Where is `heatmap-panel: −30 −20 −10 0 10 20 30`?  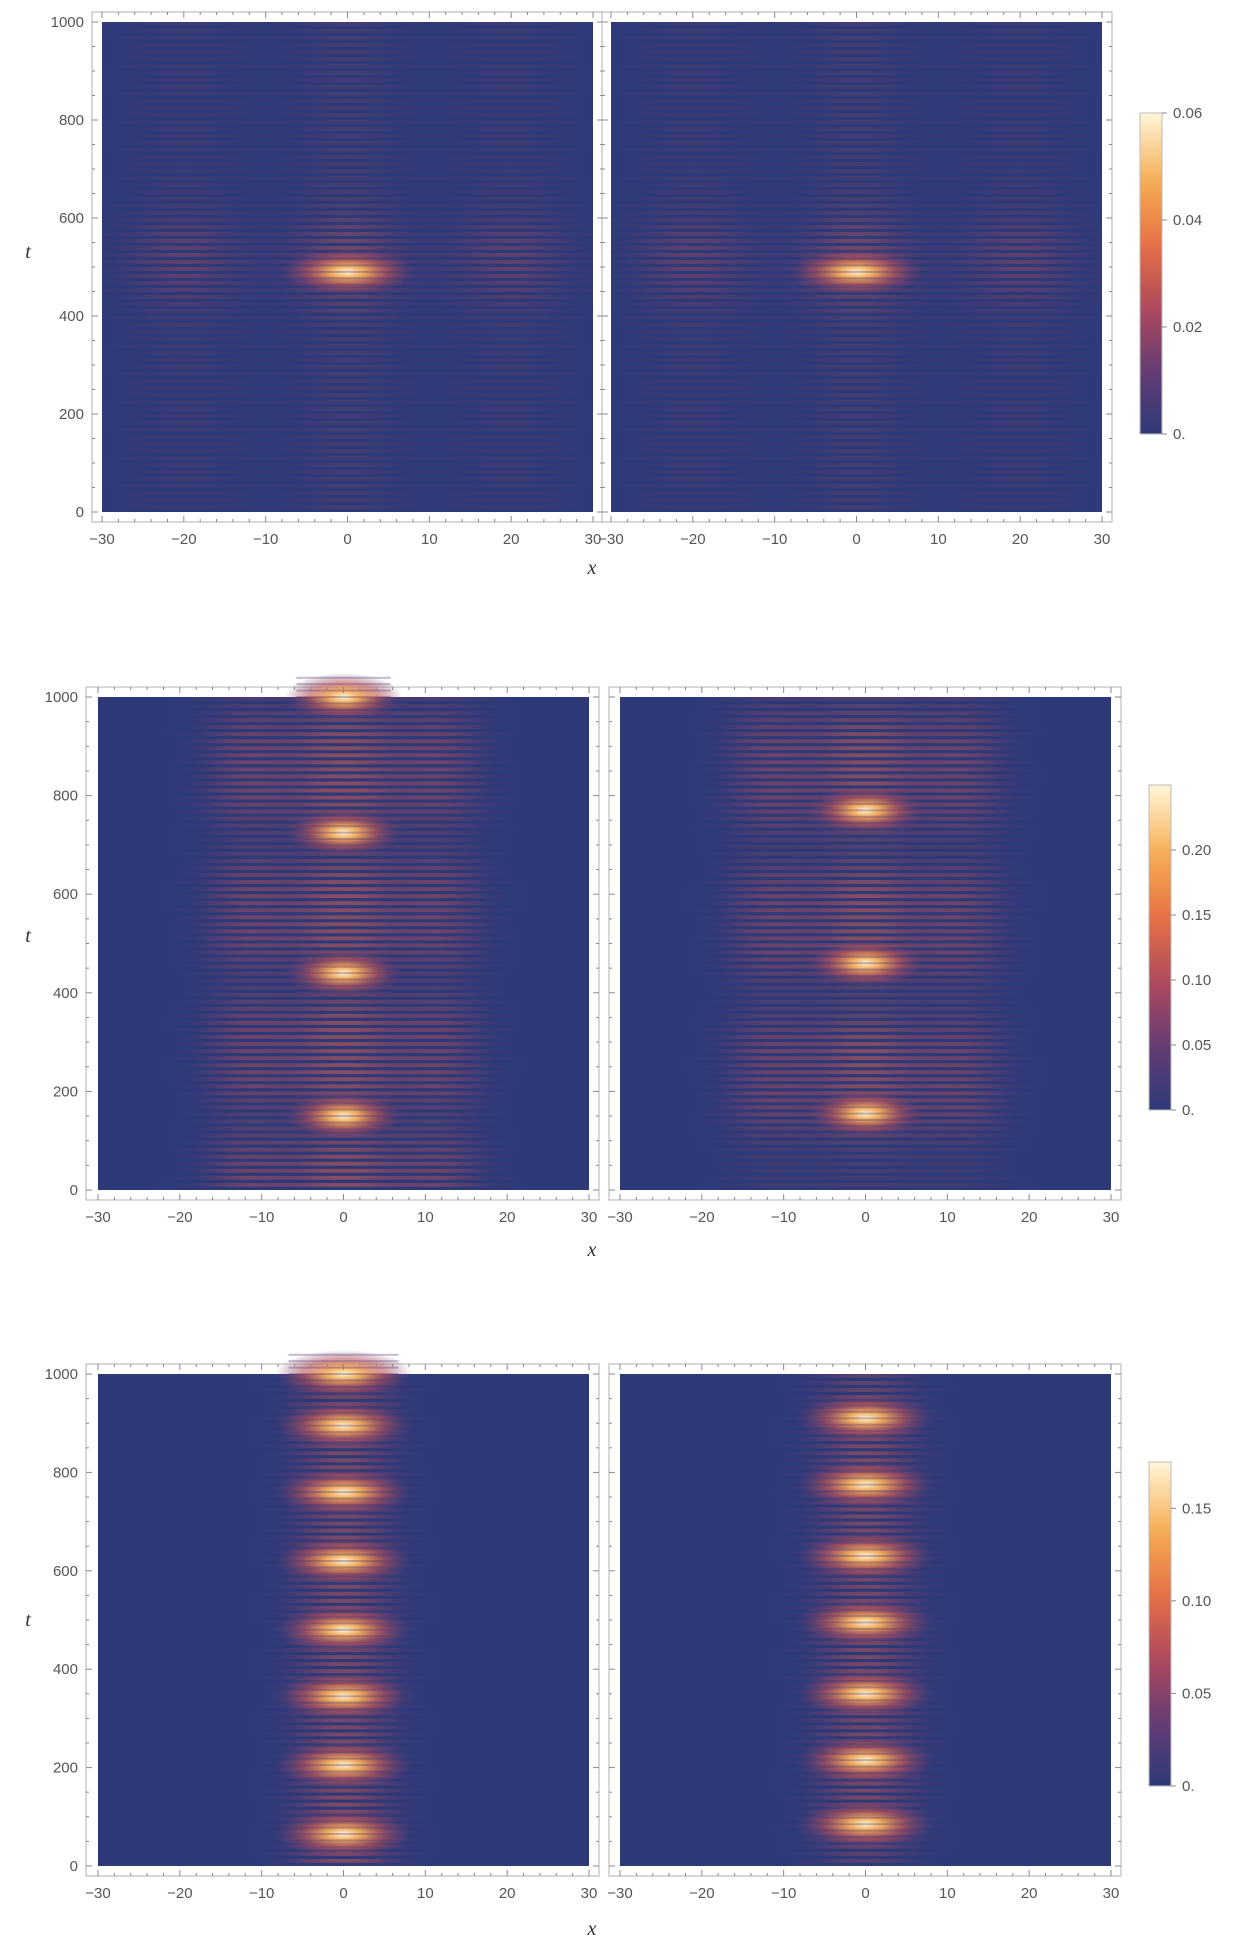 heatmap-panel: −30 −20 −10 0 10 20 30 is located at coordinates (855, 279).